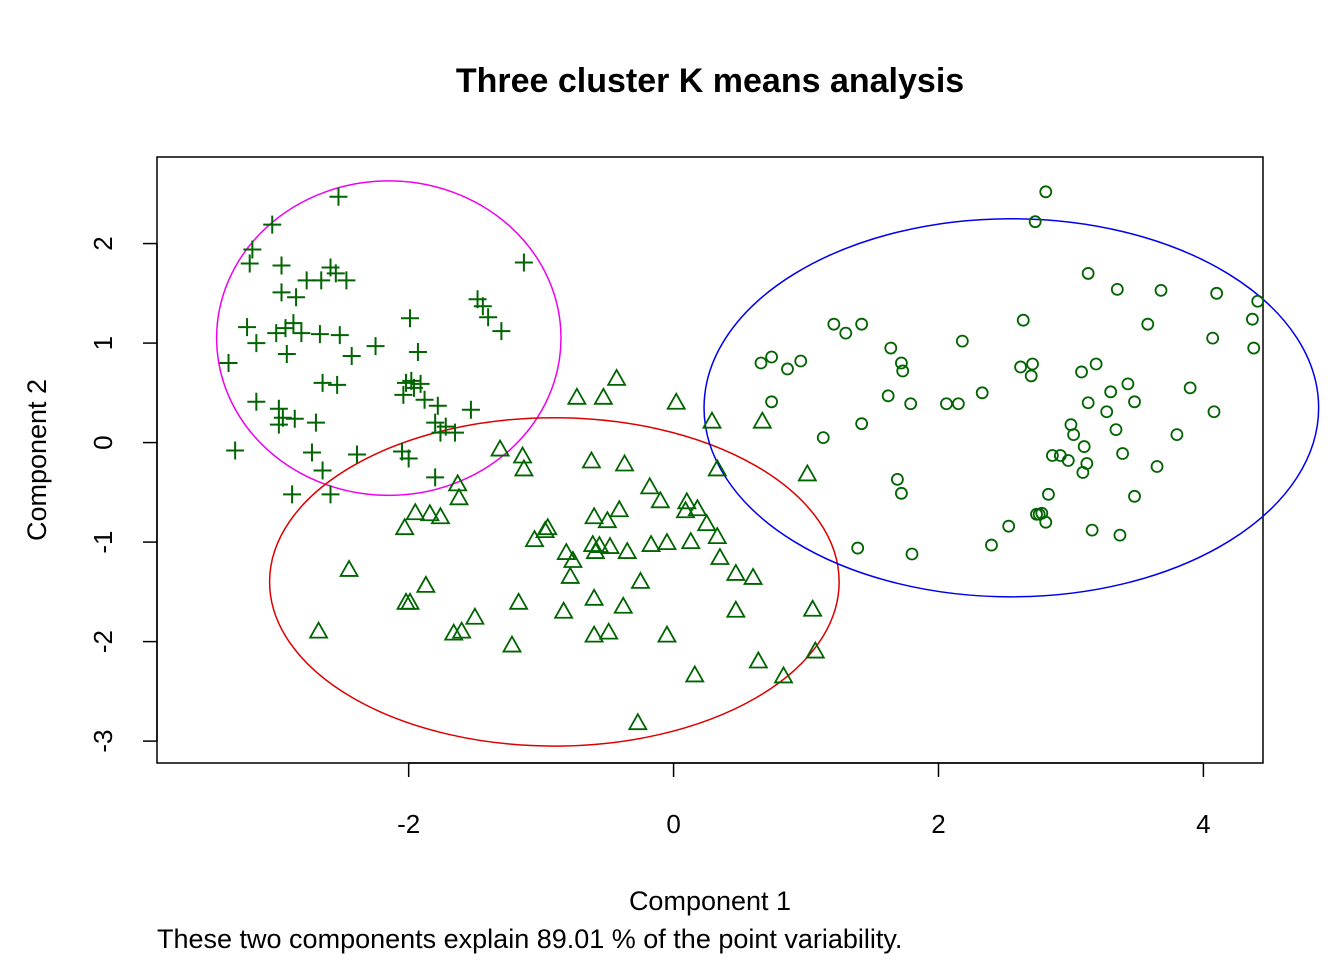 The image size is (1344, 960). What do you see at coordinates (804, 800) in the screenshot?
I see `x-axis: -2 0 2 4` at bounding box center [804, 800].